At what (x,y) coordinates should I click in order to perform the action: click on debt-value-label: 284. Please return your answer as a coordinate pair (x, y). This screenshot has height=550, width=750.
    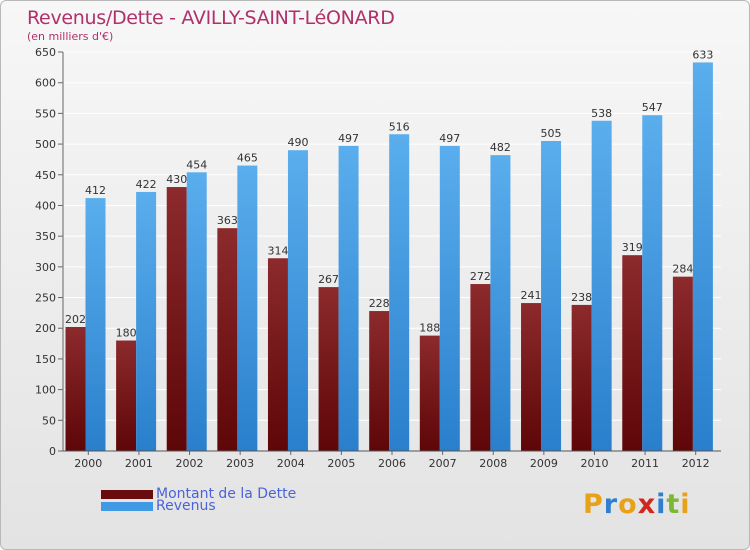
    Looking at the image, I should click on (682, 269).